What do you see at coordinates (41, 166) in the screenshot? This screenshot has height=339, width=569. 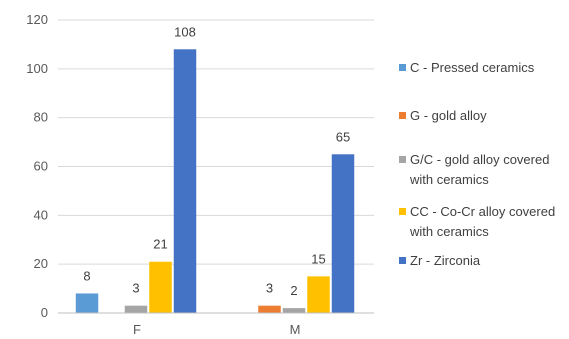 I see `y-tick-label: 60` at bounding box center [41, 166].